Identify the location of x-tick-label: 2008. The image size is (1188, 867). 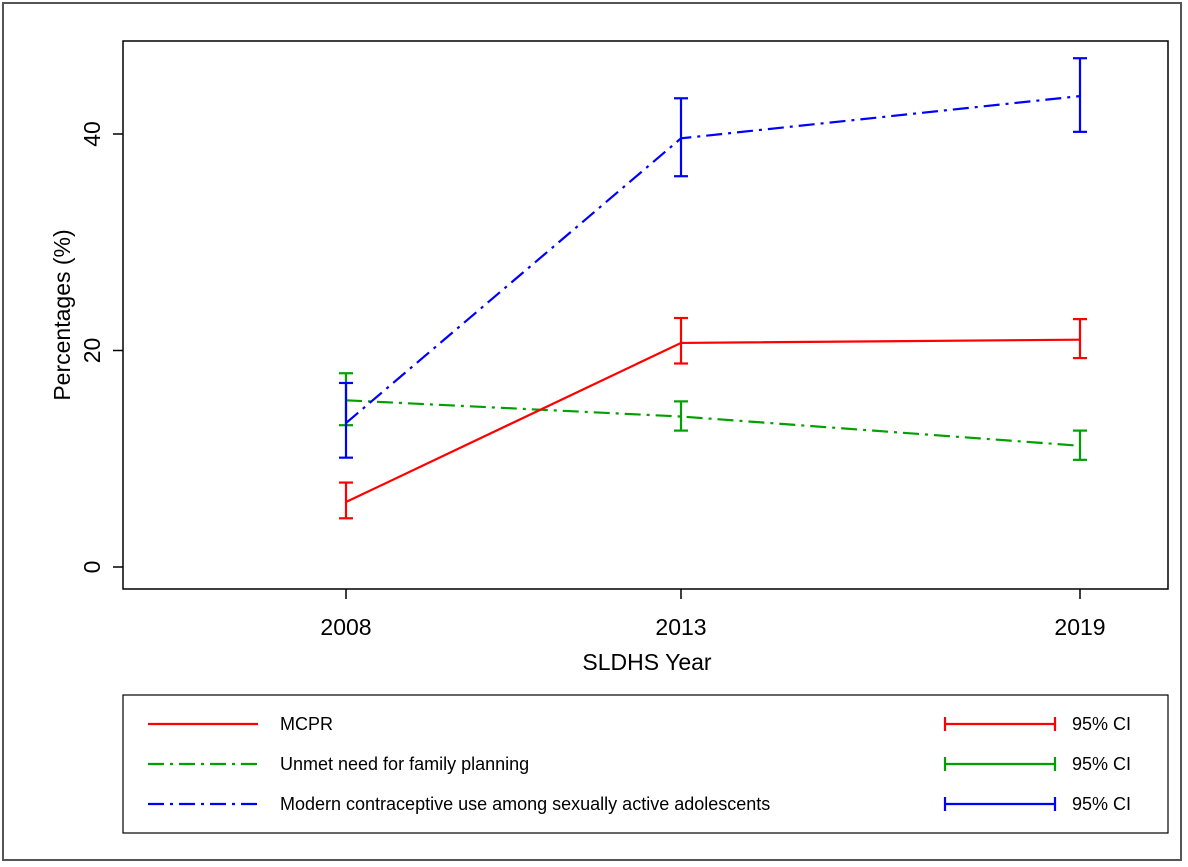
(345, 627).